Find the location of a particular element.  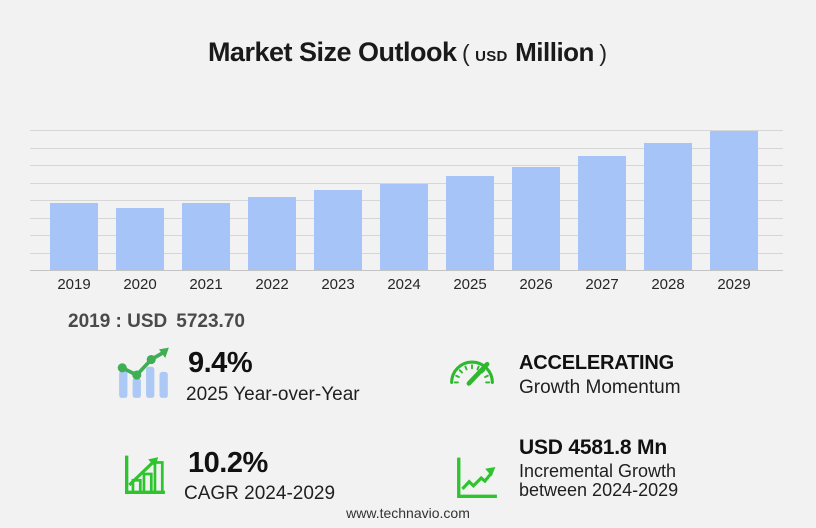

chart-title: Market Size Outlook ( USD Million ) is located at coordinates (408, 52).